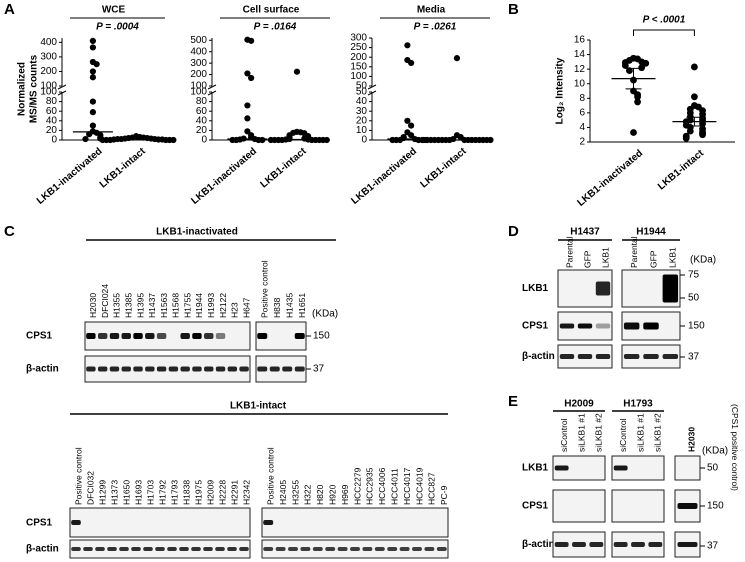 The width and height of the screenshot is (745, 562). What do you see at coordinates (513, 9) in the screenshot?
I see `panel-label: B` at bounding box center [513, 9].